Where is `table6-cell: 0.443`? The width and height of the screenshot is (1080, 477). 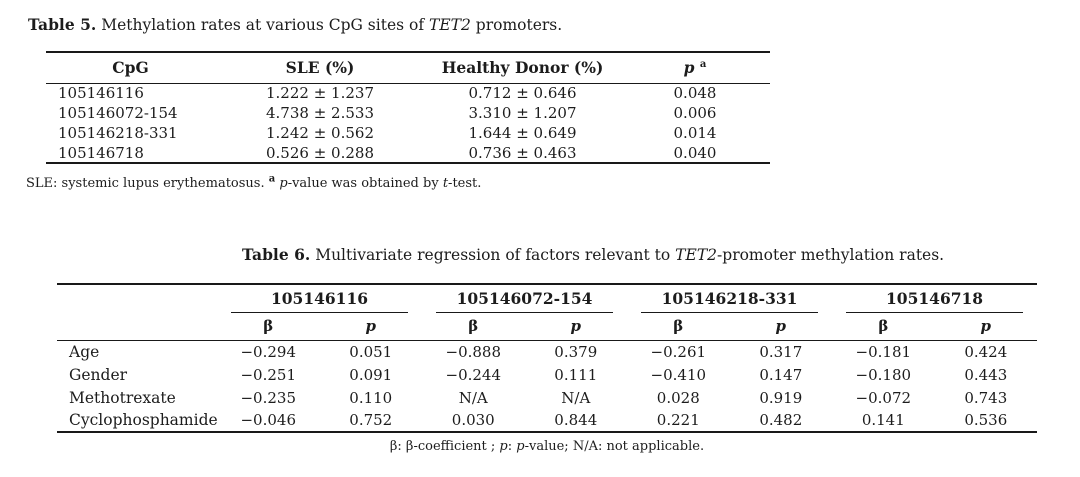
table6-cell: 0.443 is located at coordinates (986, 374).